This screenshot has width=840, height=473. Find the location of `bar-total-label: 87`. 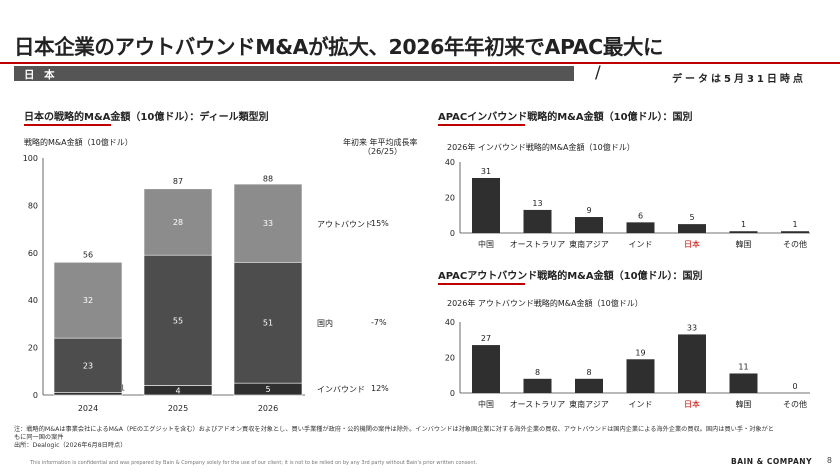

bar-total-label: 87 is located at coordinates (178, 181).